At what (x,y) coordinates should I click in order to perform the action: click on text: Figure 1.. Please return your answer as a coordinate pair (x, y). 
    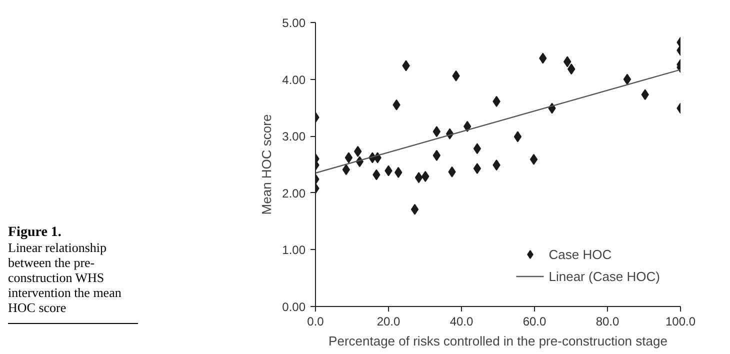
    Looking at the image, I should click on (35, 232).